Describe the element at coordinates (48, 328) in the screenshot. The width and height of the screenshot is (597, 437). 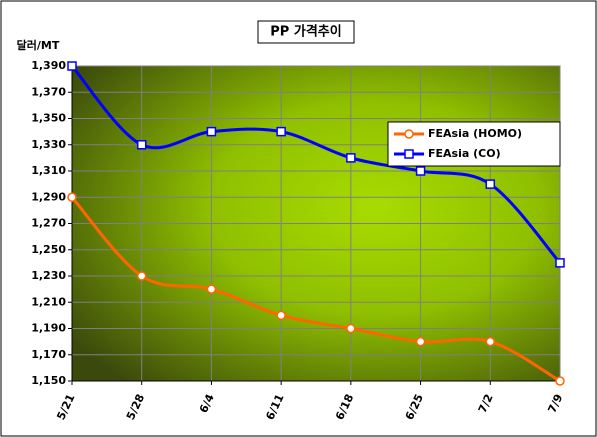
I see `y-tick-label: 1,190` at that location.